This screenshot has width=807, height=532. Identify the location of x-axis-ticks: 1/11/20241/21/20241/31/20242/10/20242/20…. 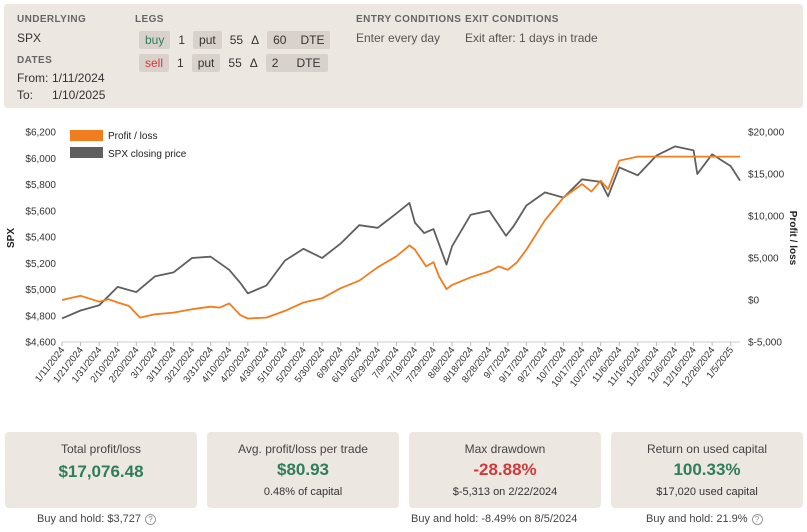
(384, 365).